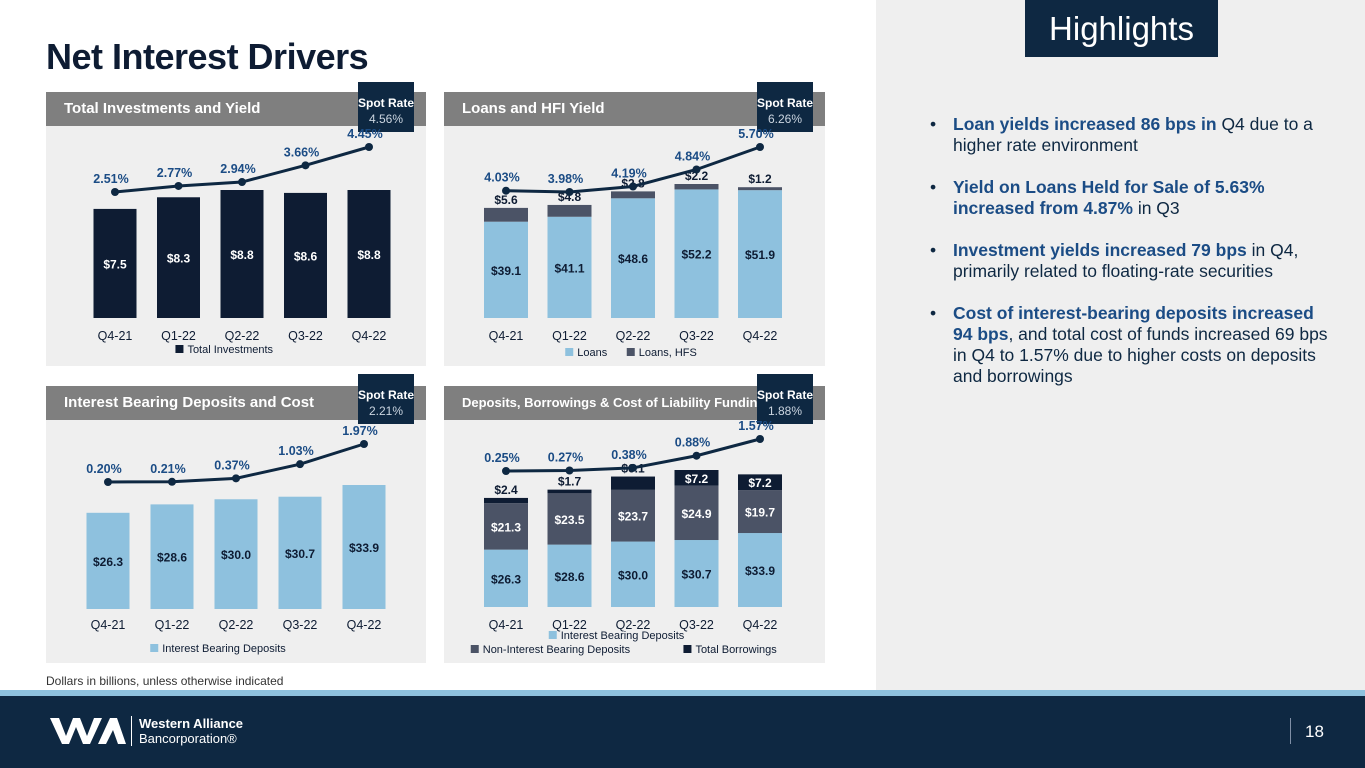  What do you see at coordinates (682, 732) in the screenshot?
I see `footer: Western Alliance Bancorporation® 18` at bounding box center [682, 732].